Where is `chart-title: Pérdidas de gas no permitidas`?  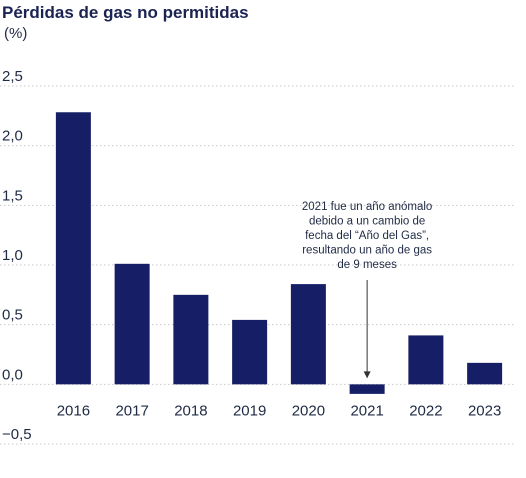 chart-title: Pérdidas de gas no permitidas is located at coordinates (125, 12).